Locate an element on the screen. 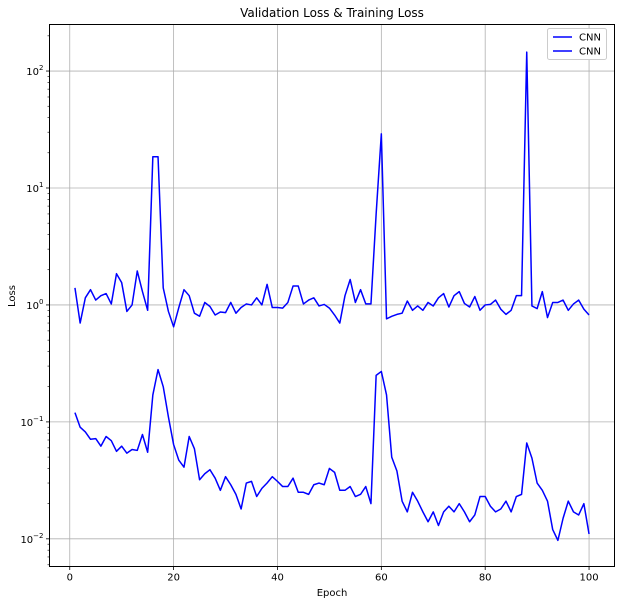 The height and width of the screenshot is (604, 617). chart-title: Validation Loss & Training Loss is located at coordinates (332, 13).